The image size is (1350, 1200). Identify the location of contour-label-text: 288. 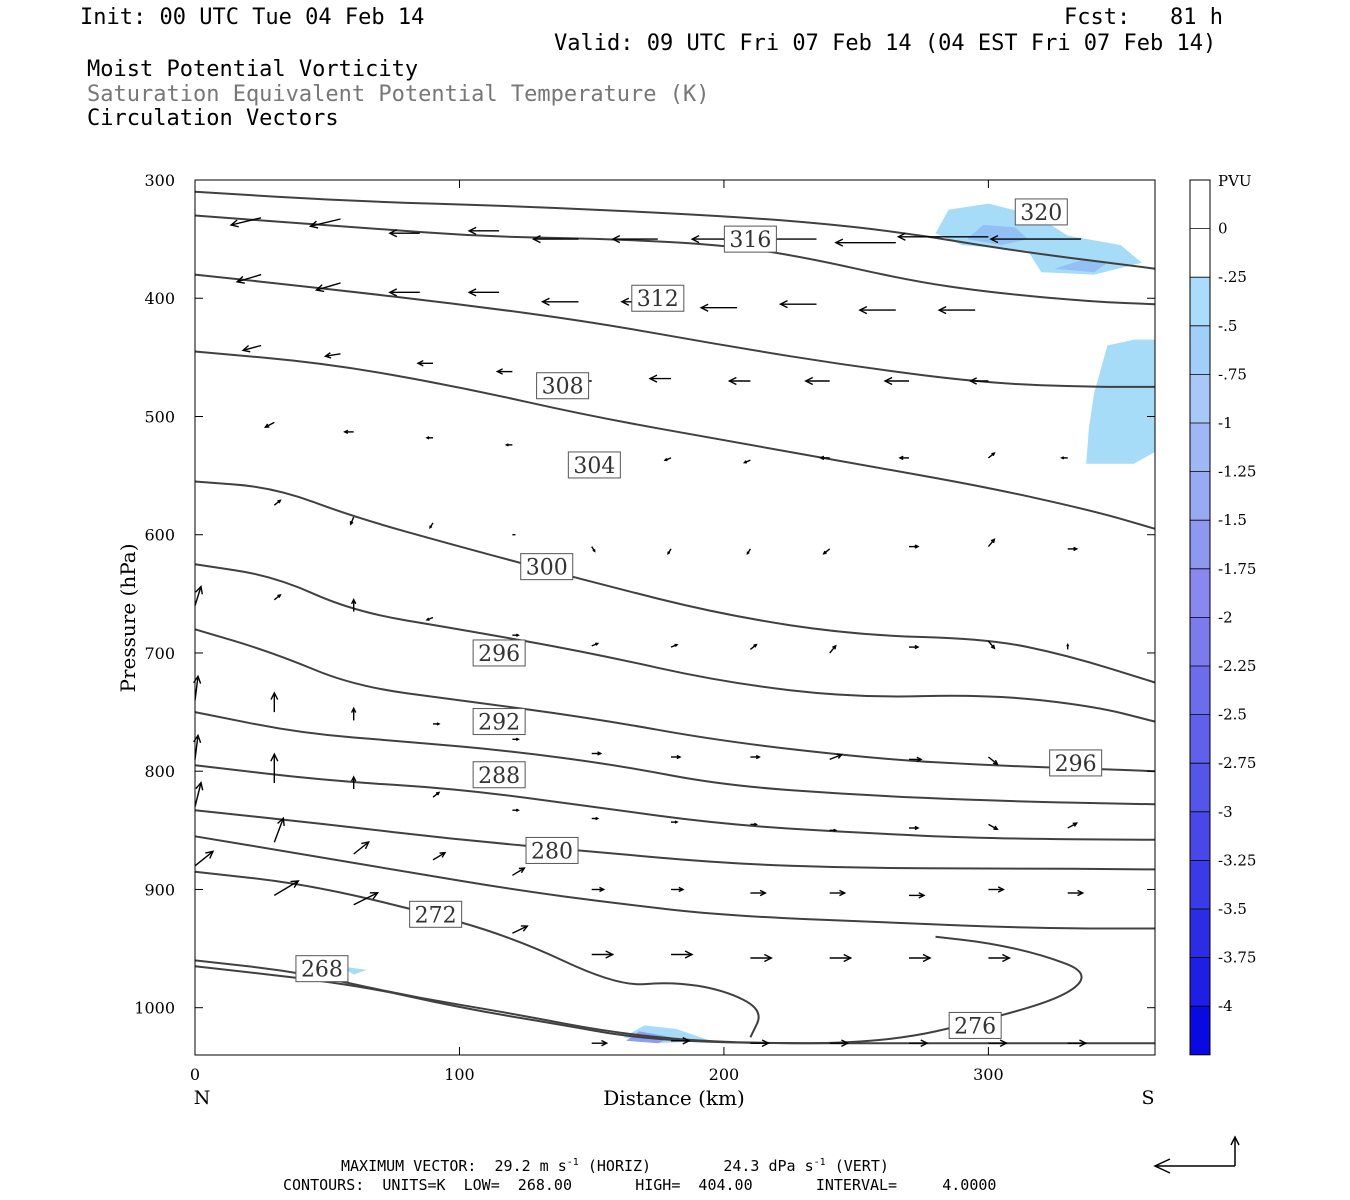
(499, 776).